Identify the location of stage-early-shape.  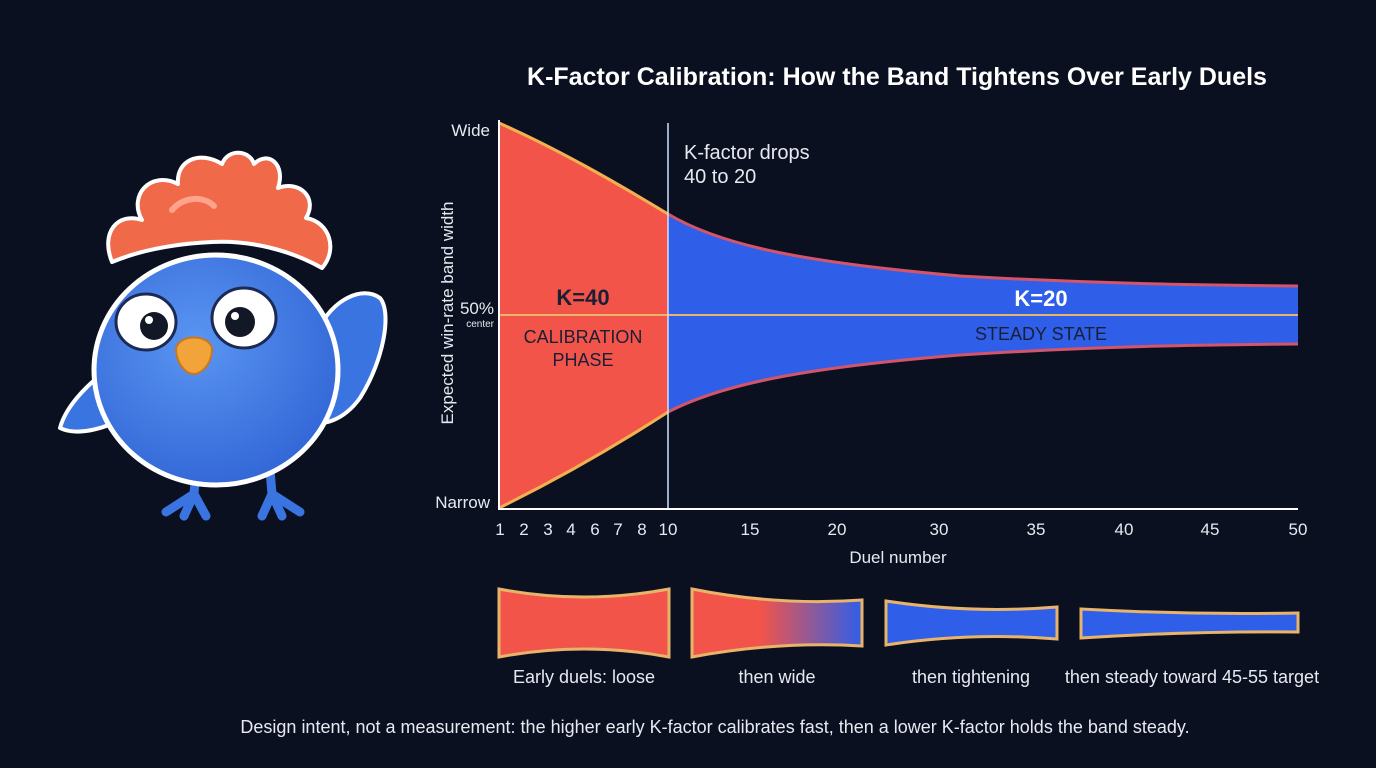
(584, 623).